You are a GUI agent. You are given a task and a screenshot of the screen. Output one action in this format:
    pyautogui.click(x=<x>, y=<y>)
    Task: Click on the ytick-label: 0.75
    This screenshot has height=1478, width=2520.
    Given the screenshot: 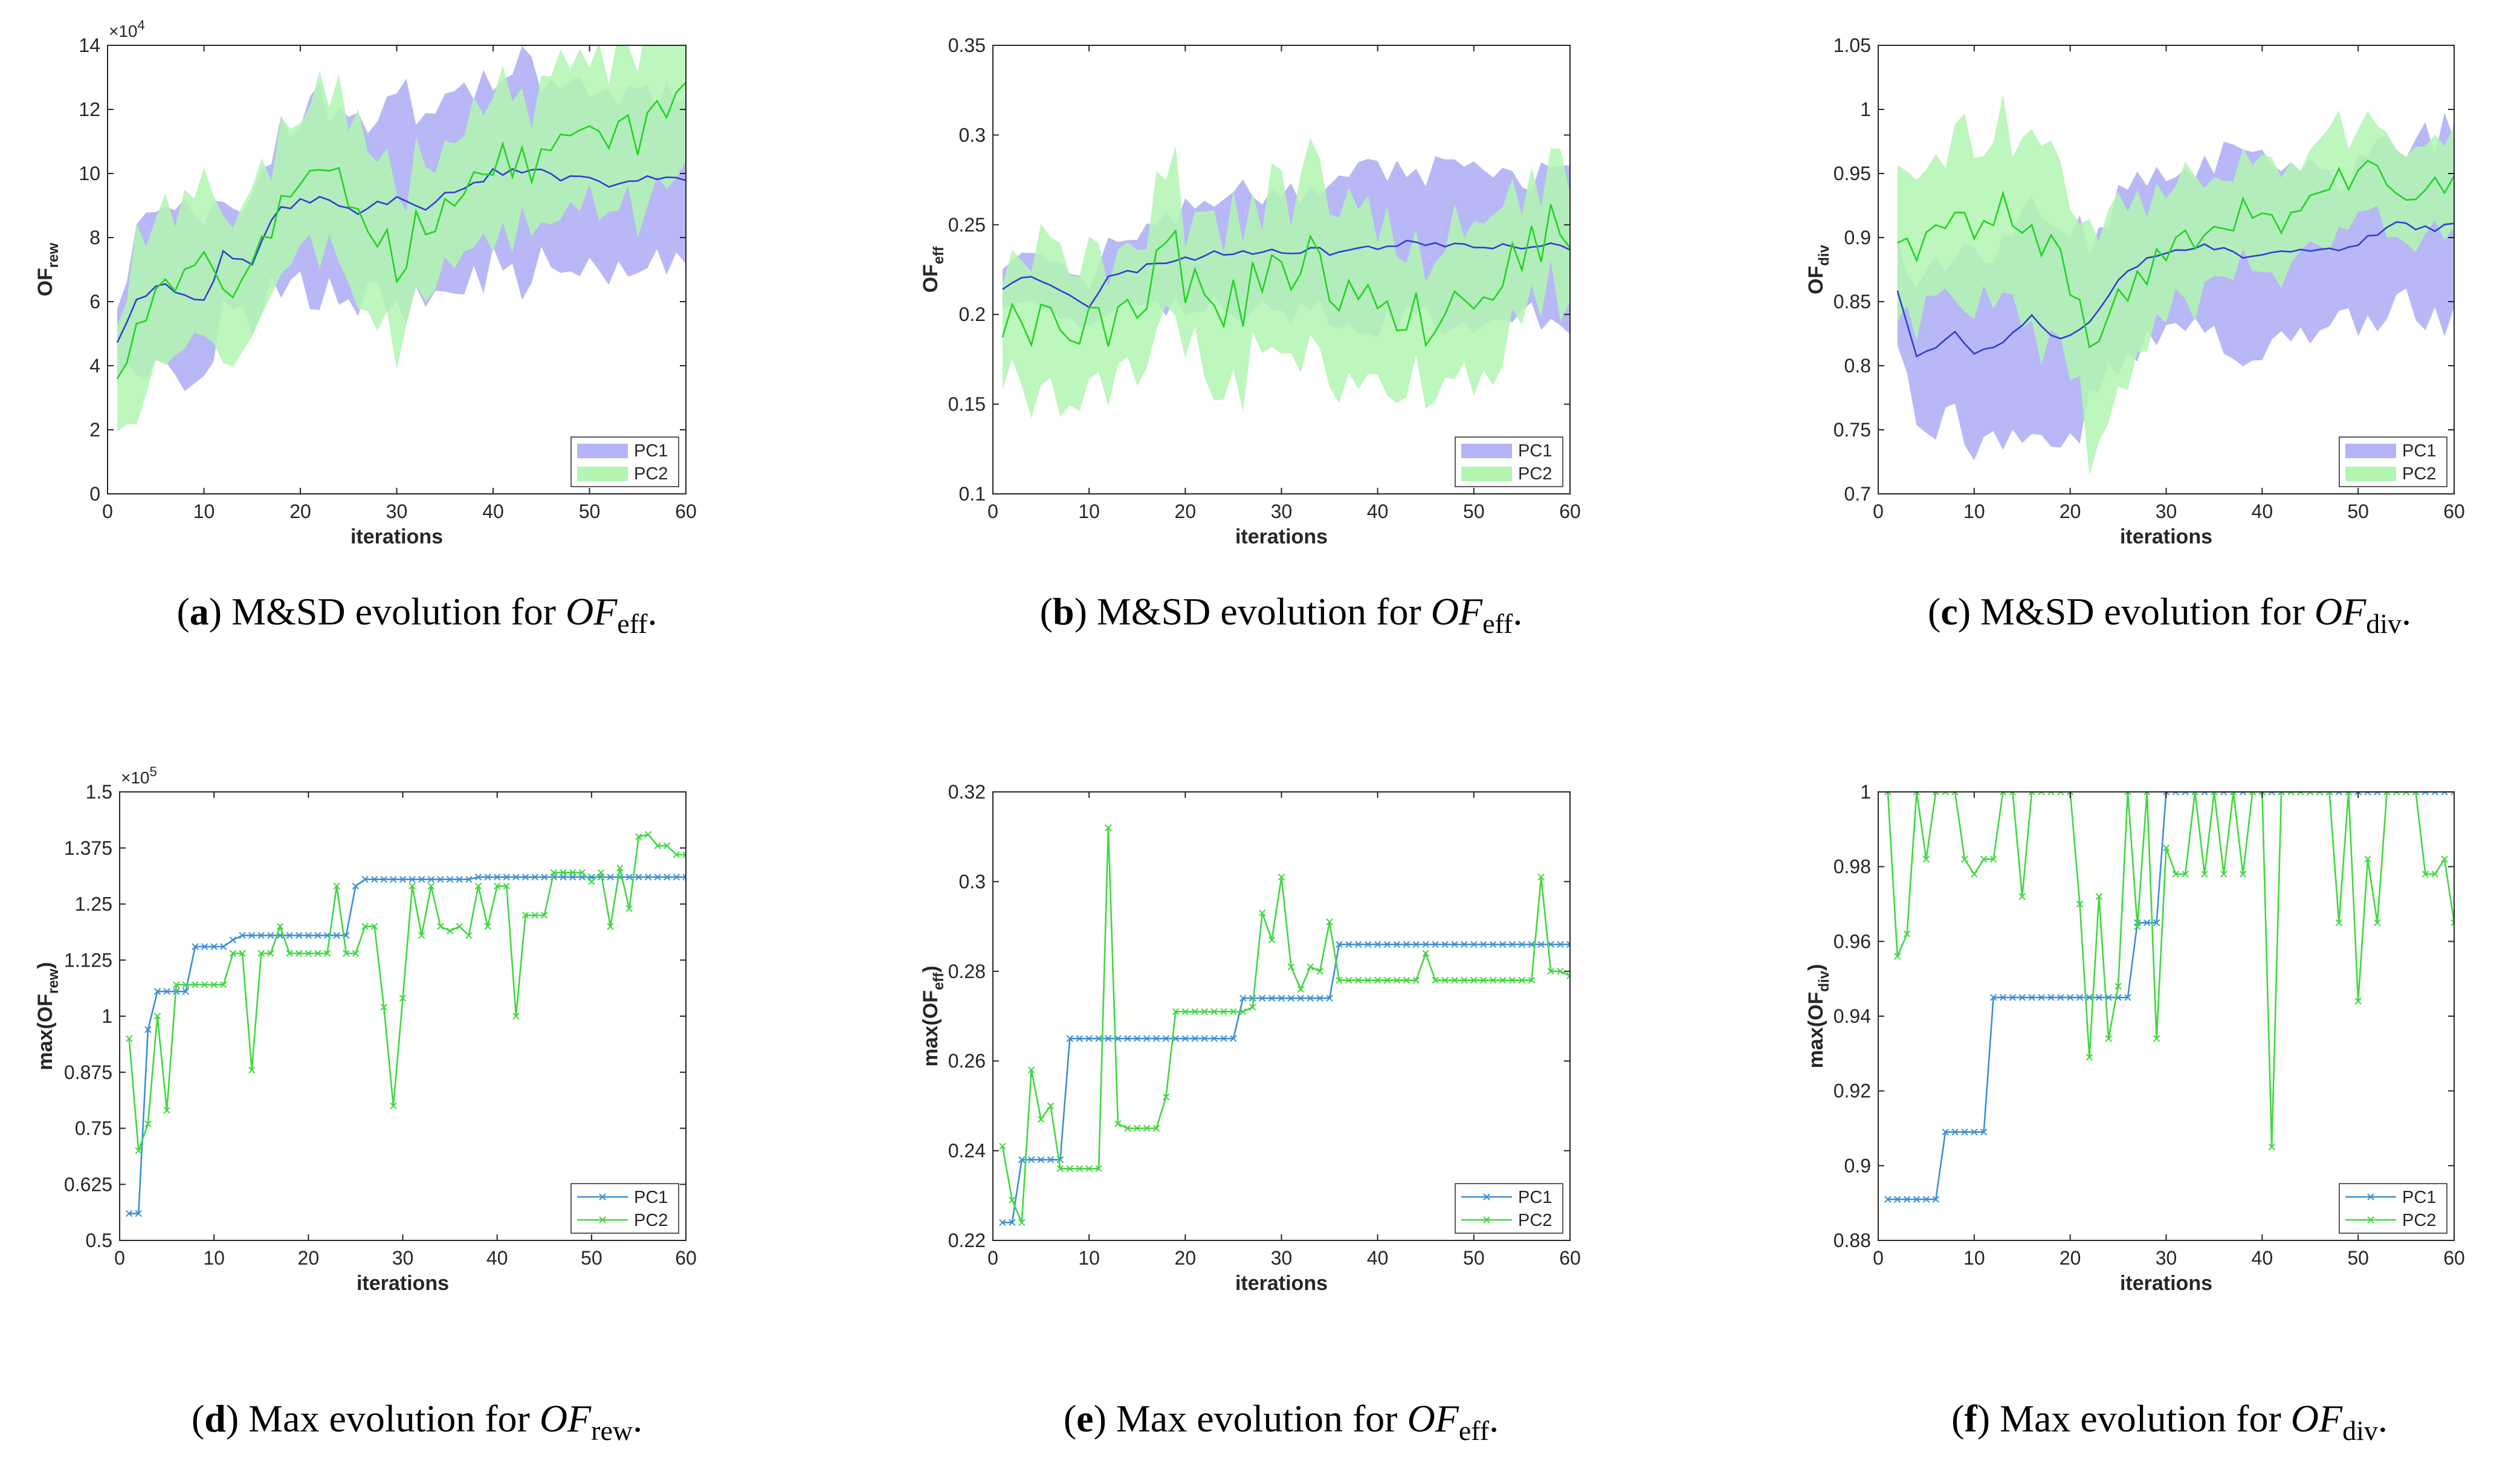 What is the action you would take?
    pyautogui.click(x=1852, y=430)
    